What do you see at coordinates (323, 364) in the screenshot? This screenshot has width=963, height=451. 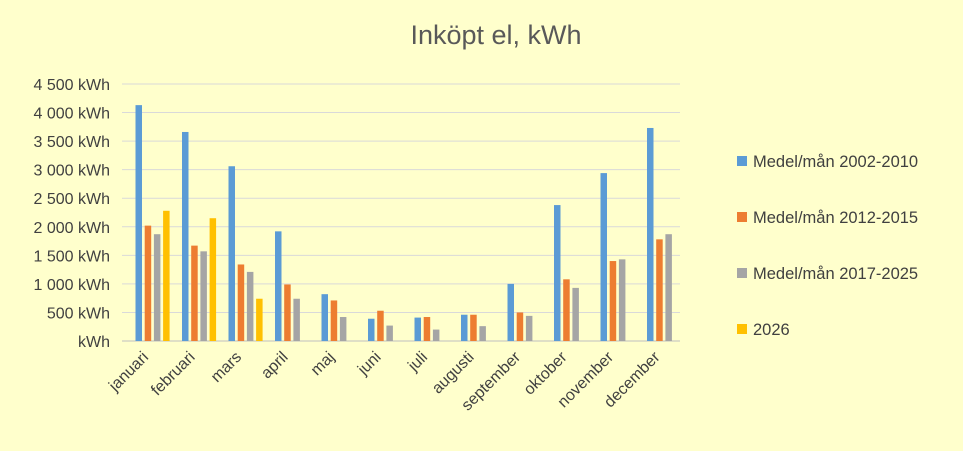 I see `x-category-label: maj` at bounding box center [323, 364].